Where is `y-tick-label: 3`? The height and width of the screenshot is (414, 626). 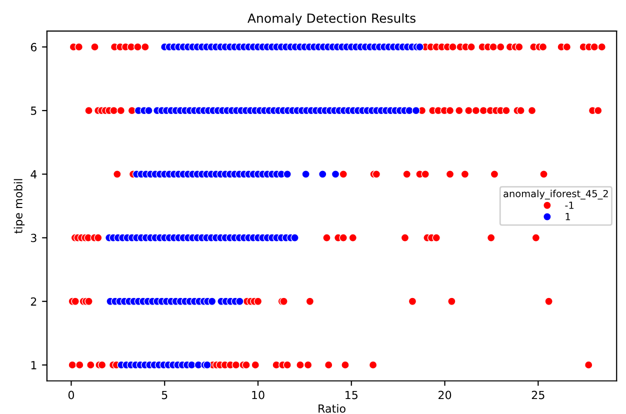
y-tick-label: 3 is located at coordinates (33, 238).